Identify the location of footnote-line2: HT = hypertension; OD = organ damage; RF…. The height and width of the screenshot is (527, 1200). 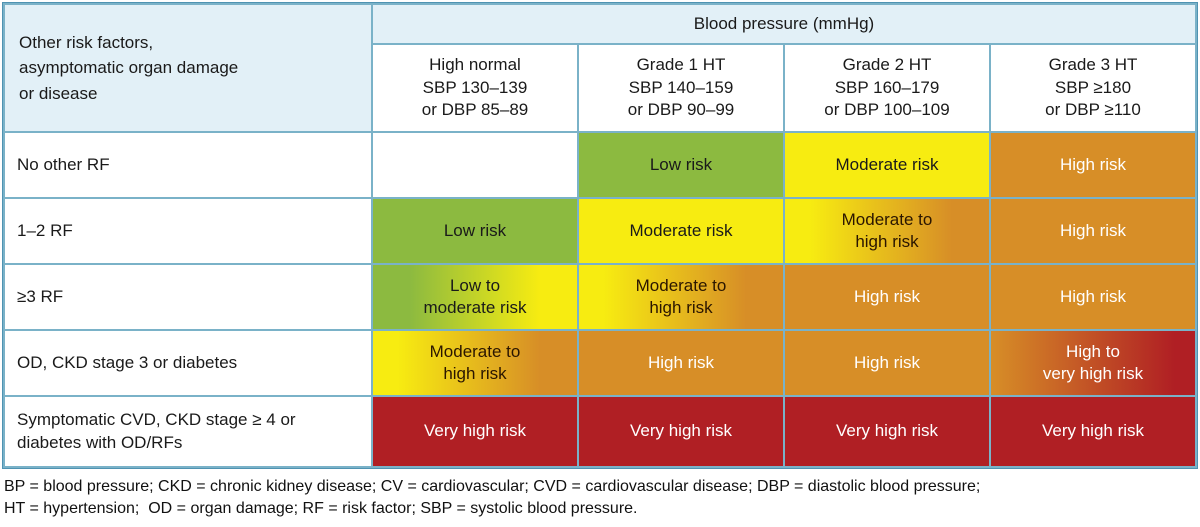
(321, 508).